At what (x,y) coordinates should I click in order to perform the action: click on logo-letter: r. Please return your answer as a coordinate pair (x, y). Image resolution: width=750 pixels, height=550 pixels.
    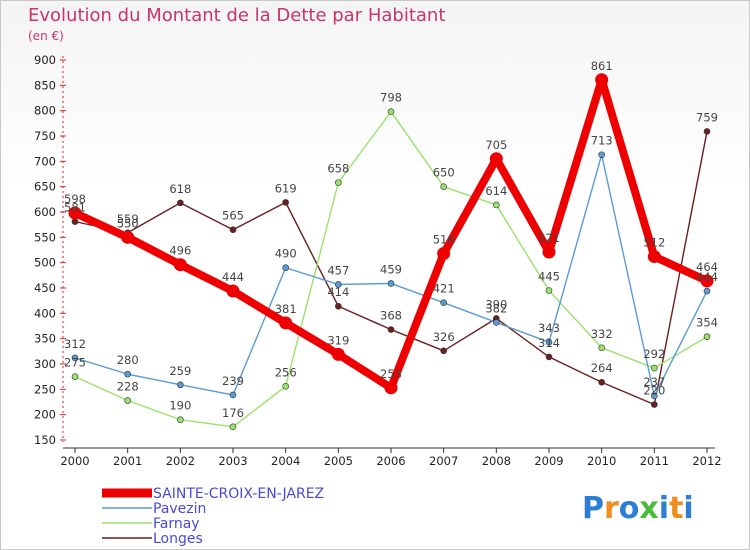
    Looking at the image, I should click on (611, 508).